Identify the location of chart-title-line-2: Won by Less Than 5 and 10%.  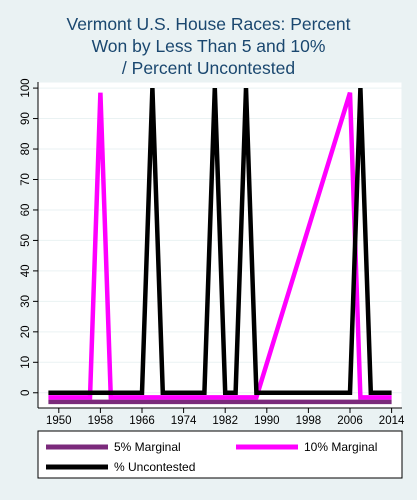
(208, 46).